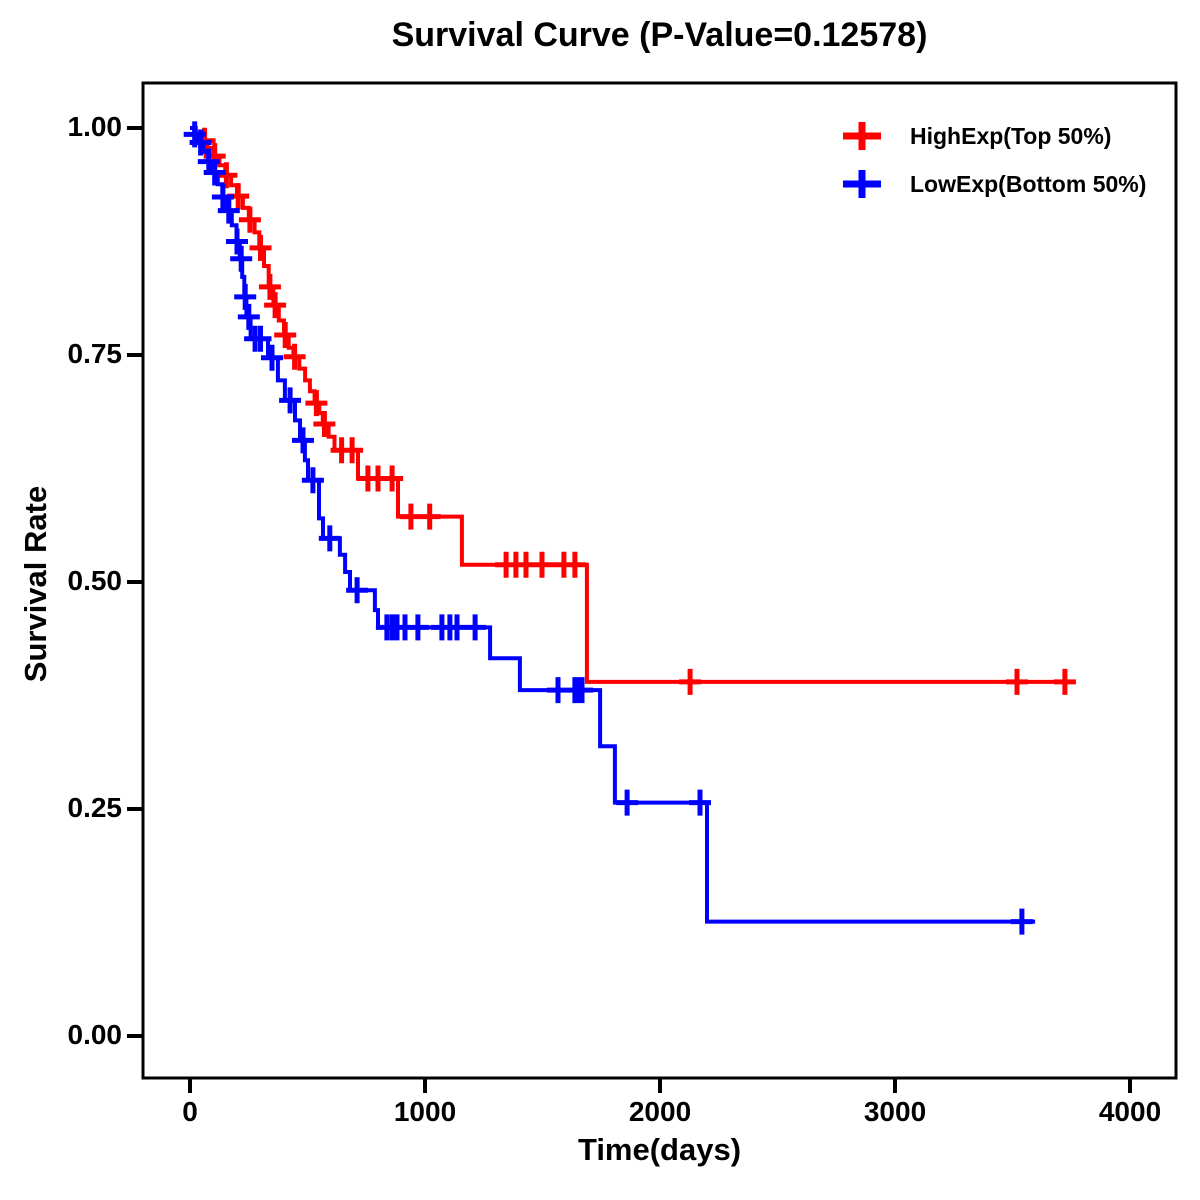 The width and height of the screenshot is (1200, 1200). I want to click on legend-label-highexp: HighExp(Top 50%), so click(1011, 136).